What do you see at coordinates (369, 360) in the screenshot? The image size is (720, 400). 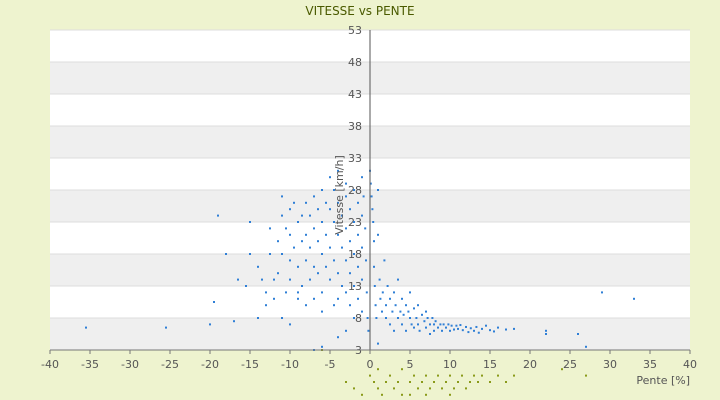 I see `x-axis-tick-labels: -40 -35 -30 -25 -20 -15 -10 -5 0 5 10 15 20 25 30 35 40` at bounding box center [369, 360].